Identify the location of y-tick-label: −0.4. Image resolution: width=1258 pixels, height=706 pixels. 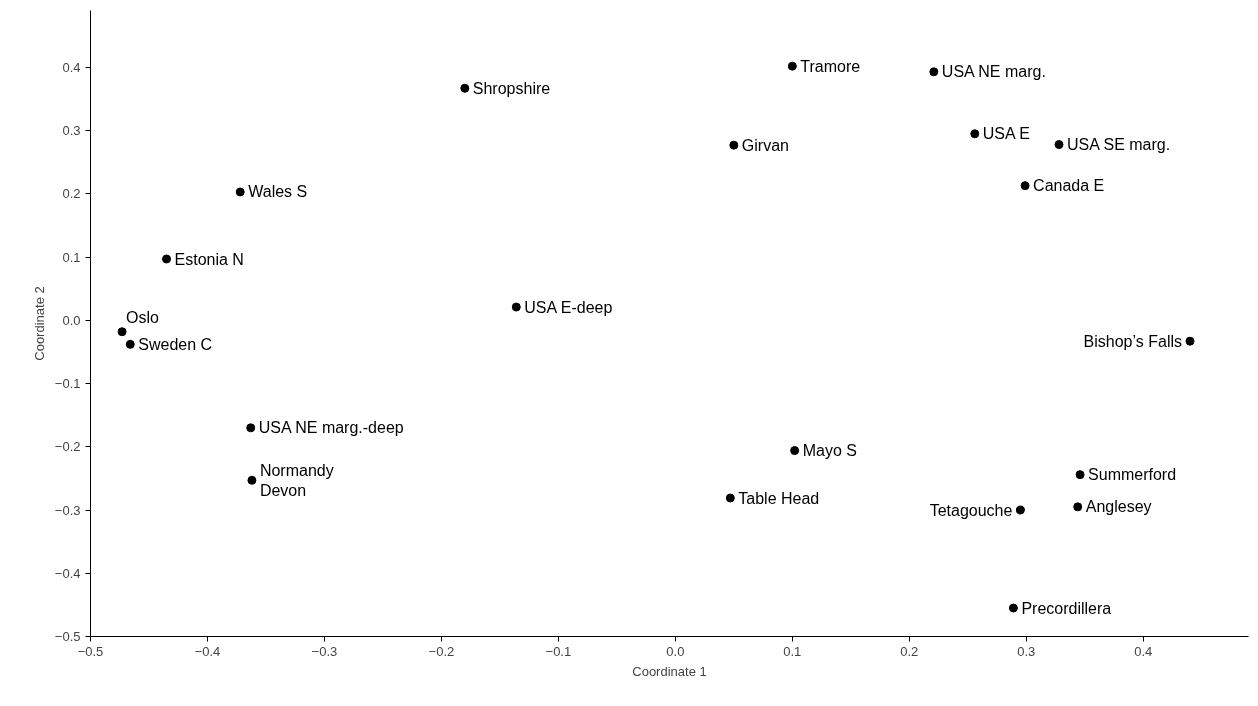
(67, 573).